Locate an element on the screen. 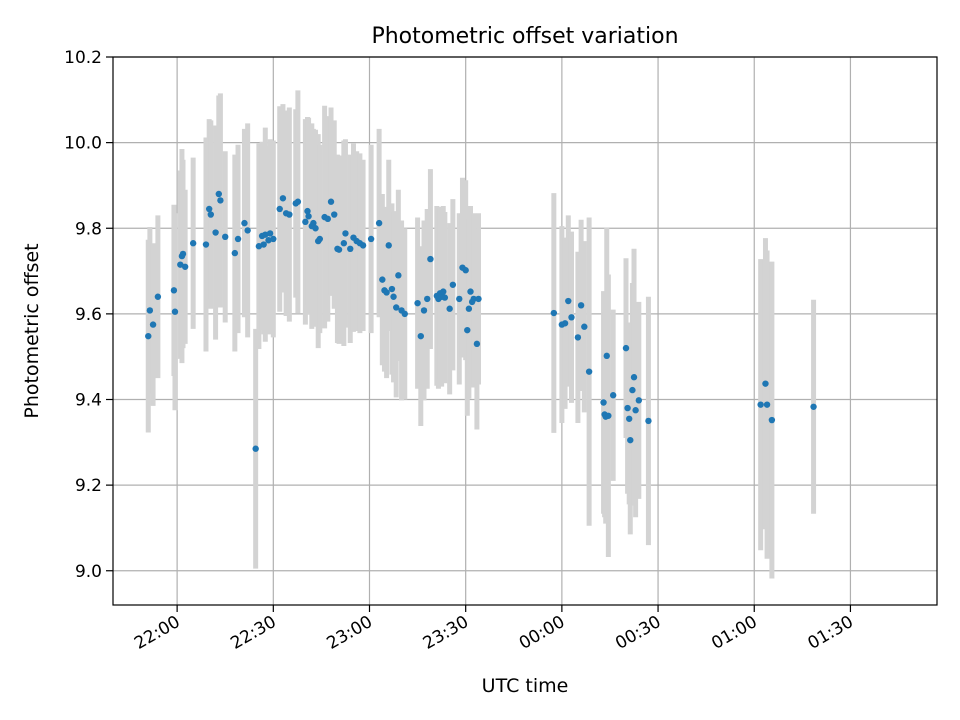  y-ticks: 9.0 9.2 9.4 9.6 9.8 10.0 10.2 is located at coordinates (88, 315).